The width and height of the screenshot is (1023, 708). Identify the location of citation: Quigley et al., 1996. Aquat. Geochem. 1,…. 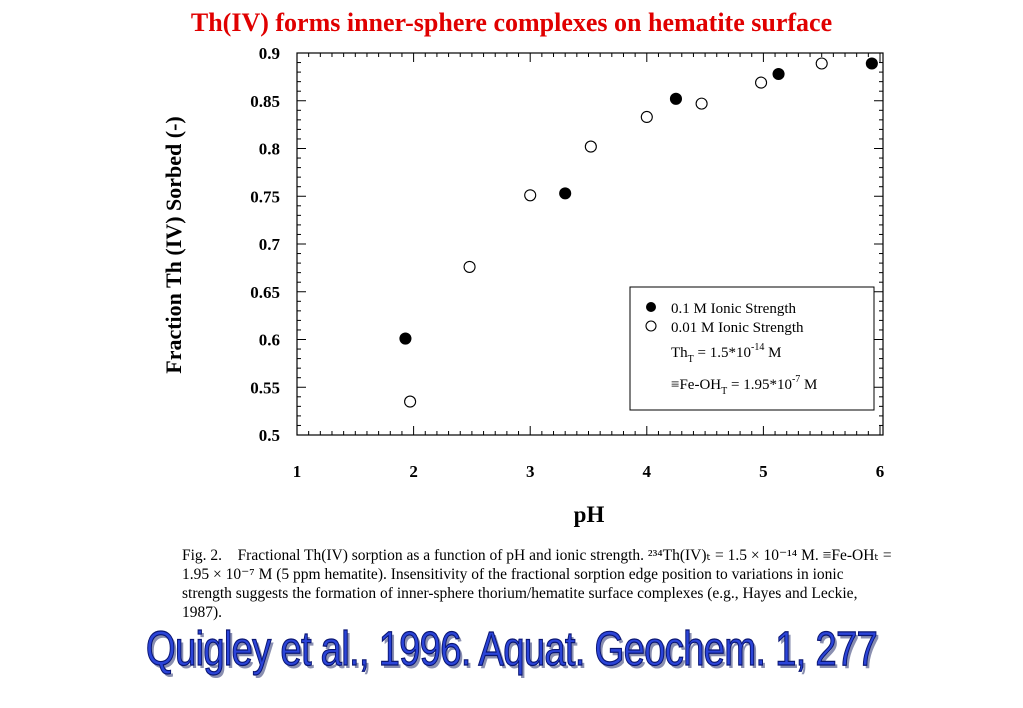
(511, 649).